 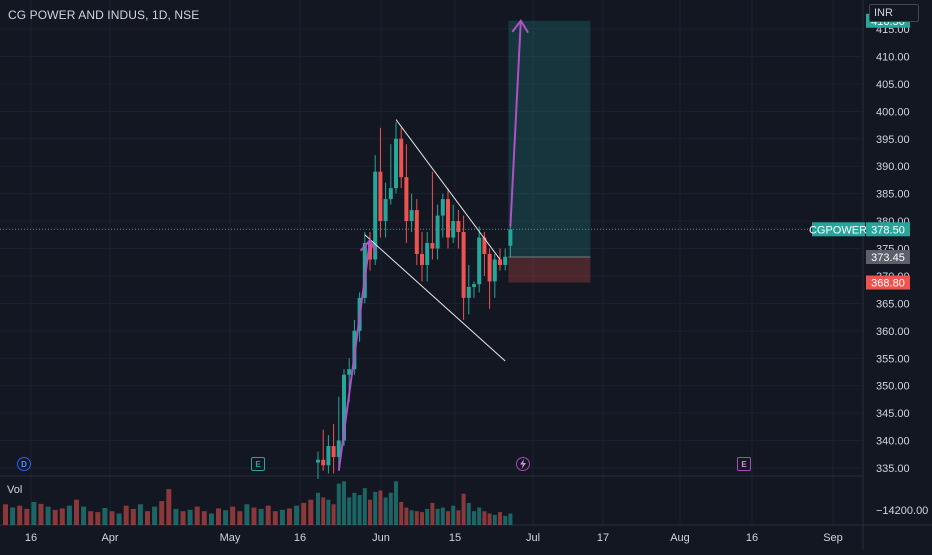 I want to click on y-tick-label: 345.00, so click(x=893, y=414).